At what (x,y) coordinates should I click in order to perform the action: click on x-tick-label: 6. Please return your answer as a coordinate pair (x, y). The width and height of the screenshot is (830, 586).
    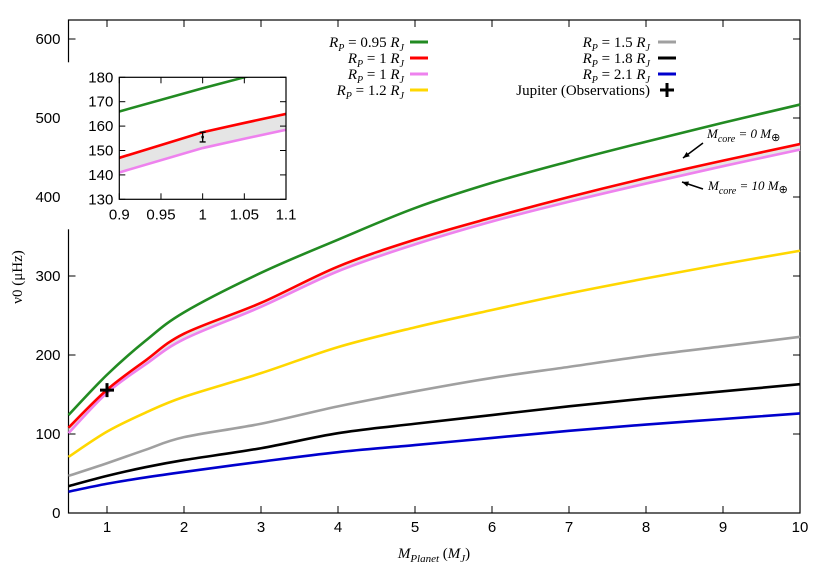
    Looking at the image, I should click on (492, 527).